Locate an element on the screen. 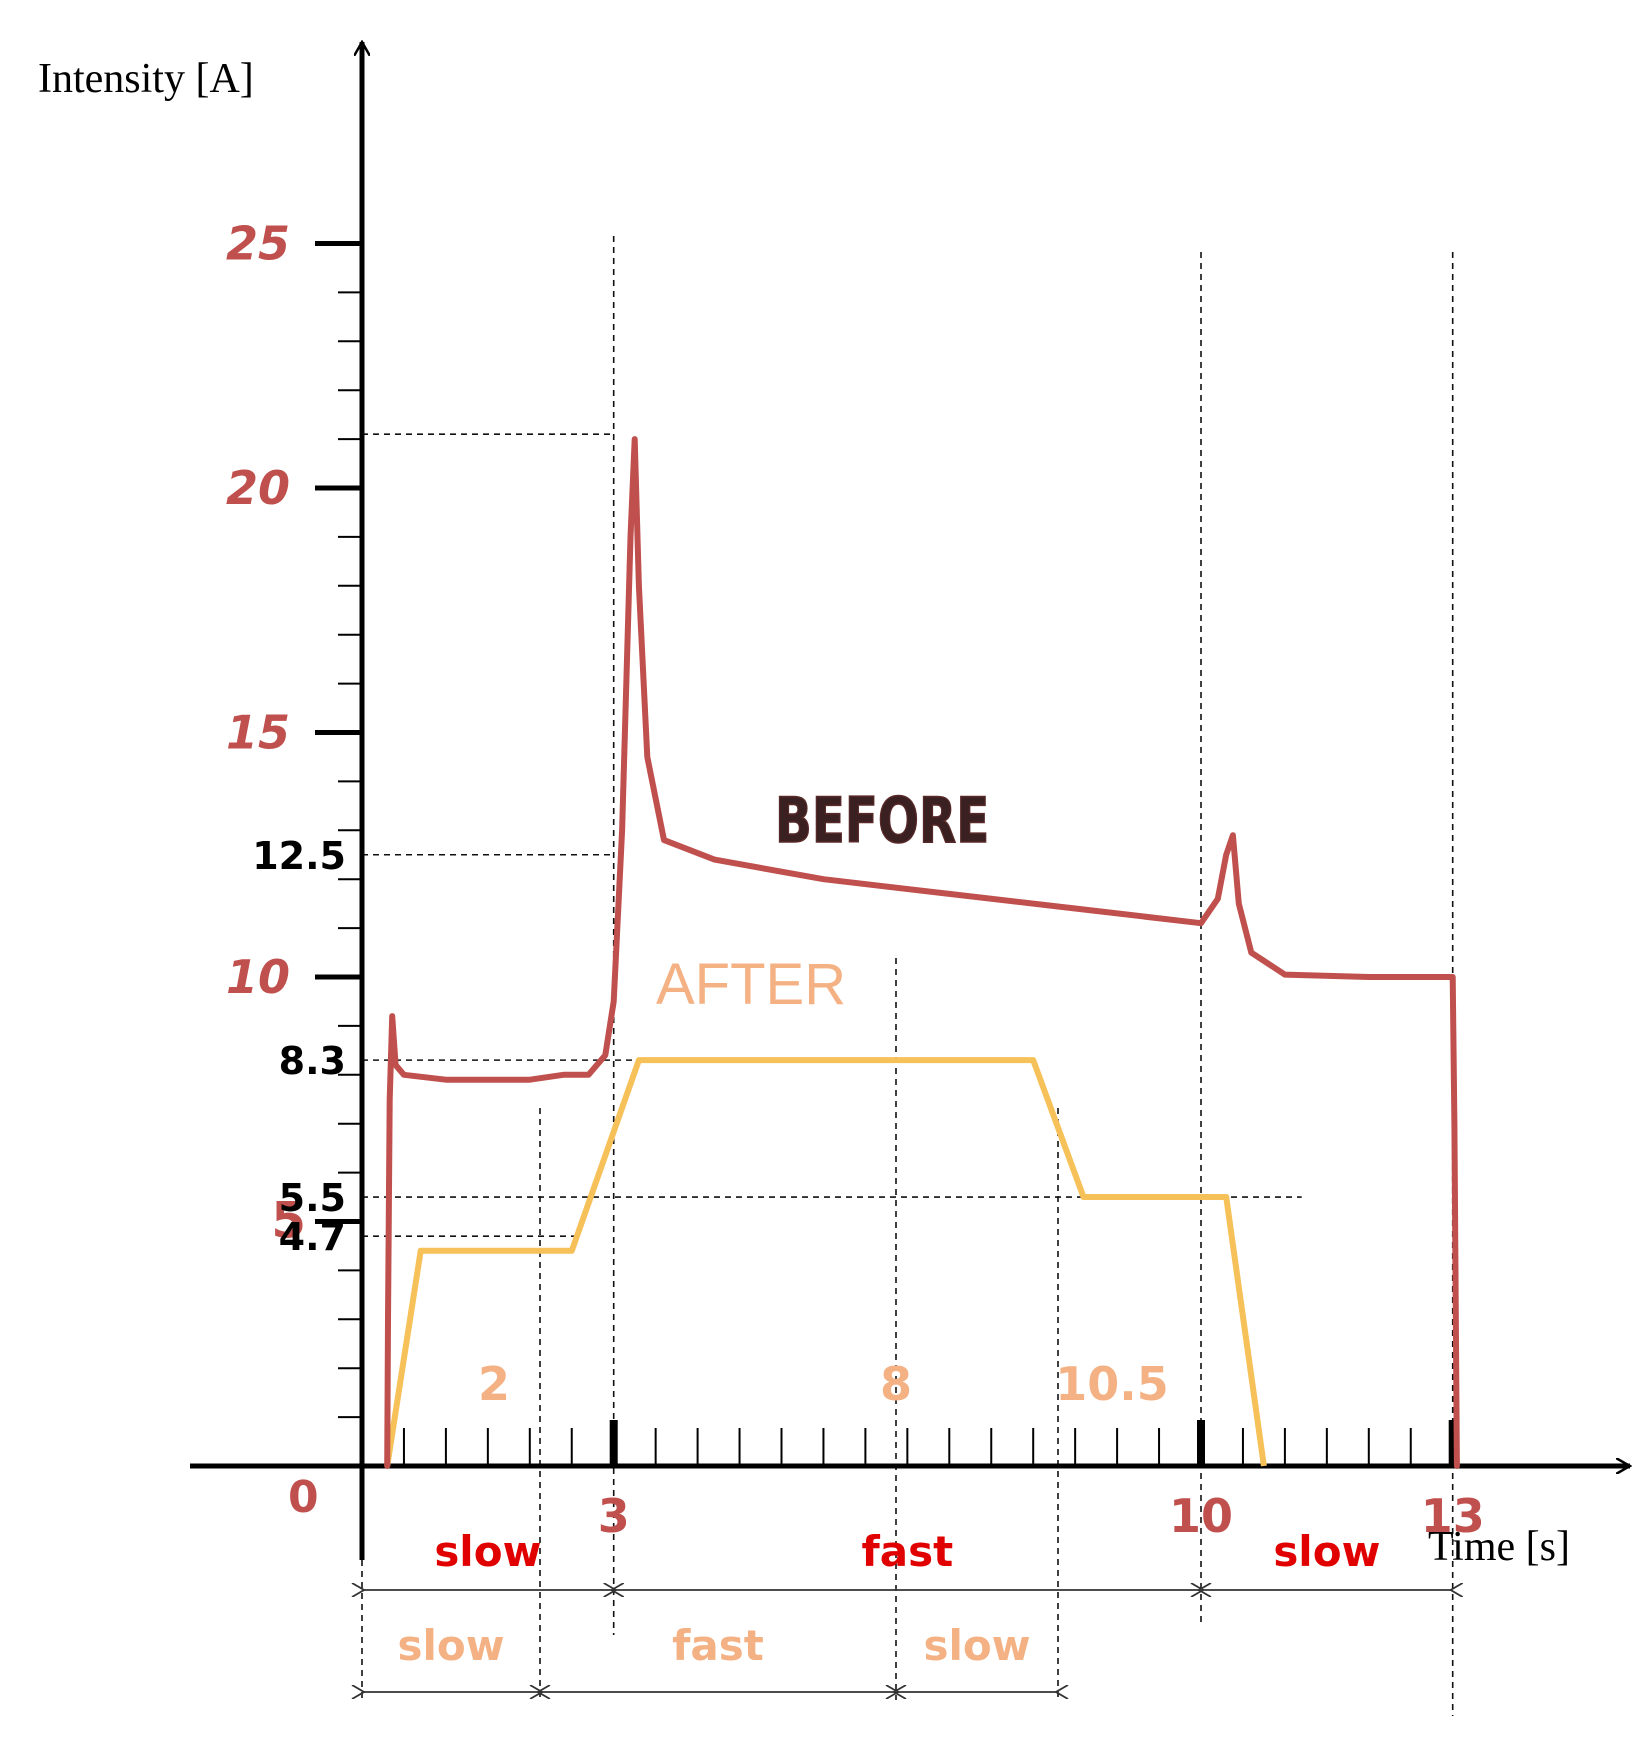 This screenshot has height=1752, width=1647. y-tick-label: 20 is located at coordinates (258, 488).